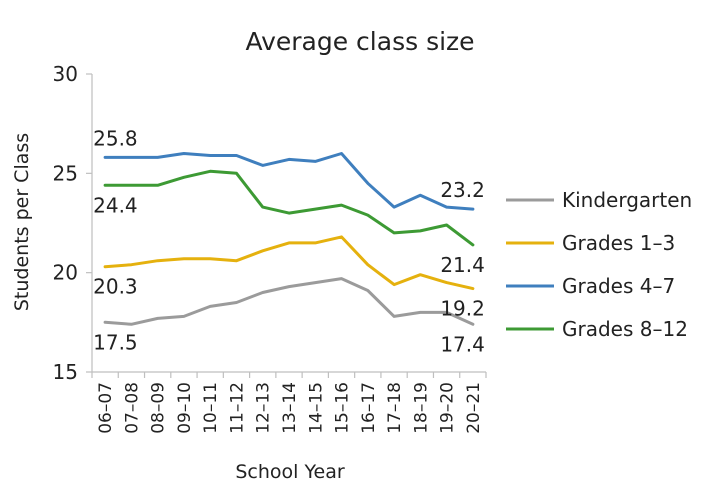  Describe the element at coordinates (395, 408) in the screenshot. I see `x-tick-label: 17–18` at that location.